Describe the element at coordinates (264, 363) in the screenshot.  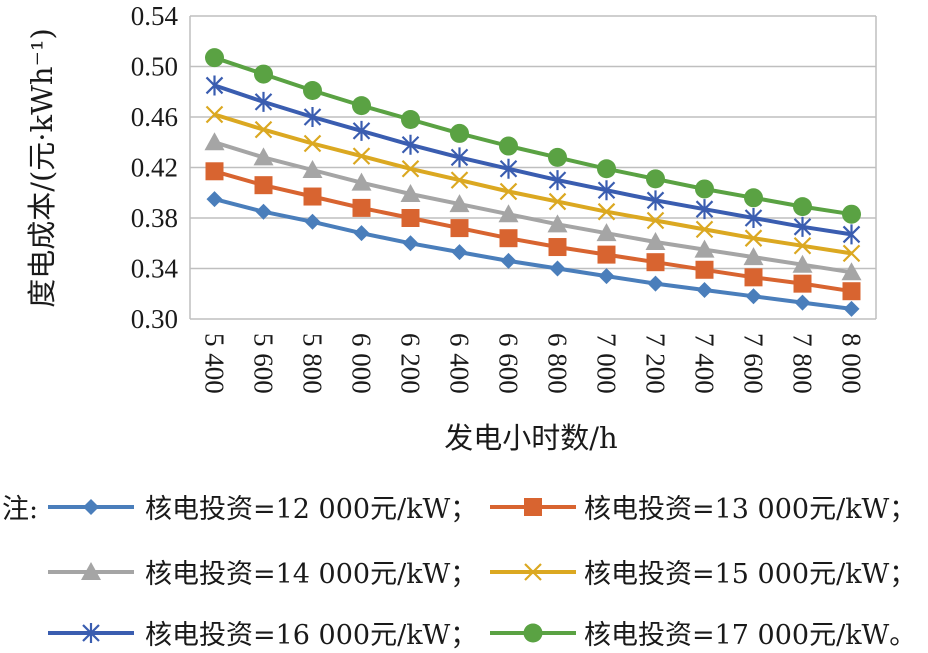
I see `x-tick-label: 5 600` at that location.